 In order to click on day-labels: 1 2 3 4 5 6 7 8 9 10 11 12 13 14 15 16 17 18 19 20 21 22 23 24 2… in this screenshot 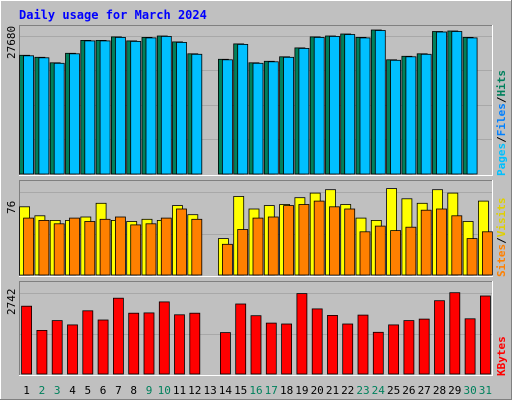, I will do `click(257, 390)`.